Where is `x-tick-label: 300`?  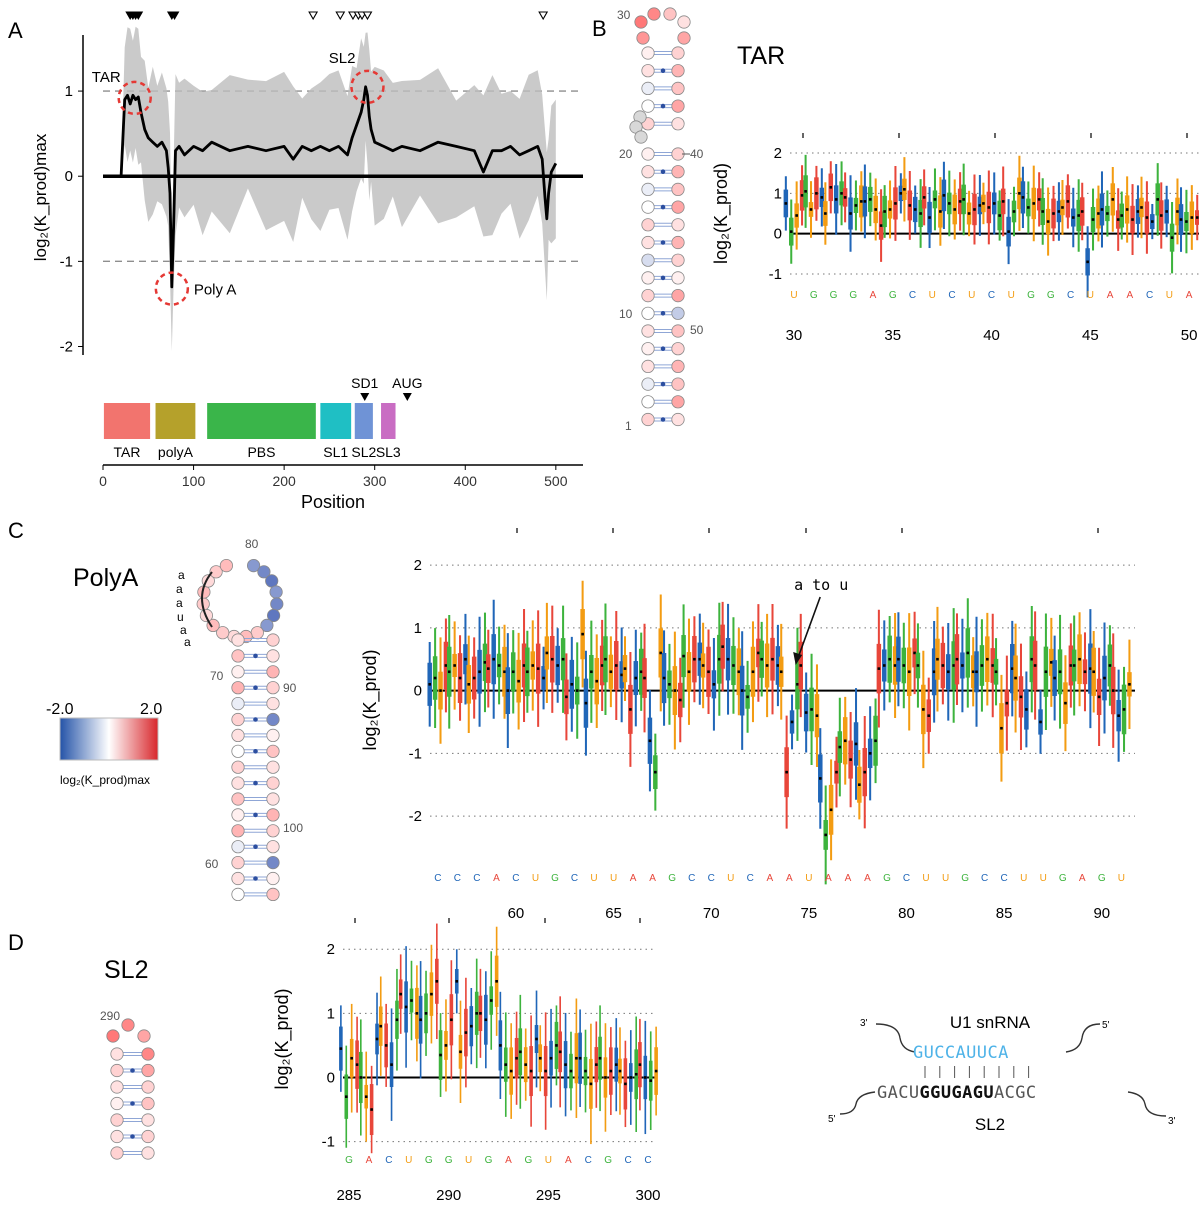
x-tick-label: 300 is located at coordinates (375, 481).